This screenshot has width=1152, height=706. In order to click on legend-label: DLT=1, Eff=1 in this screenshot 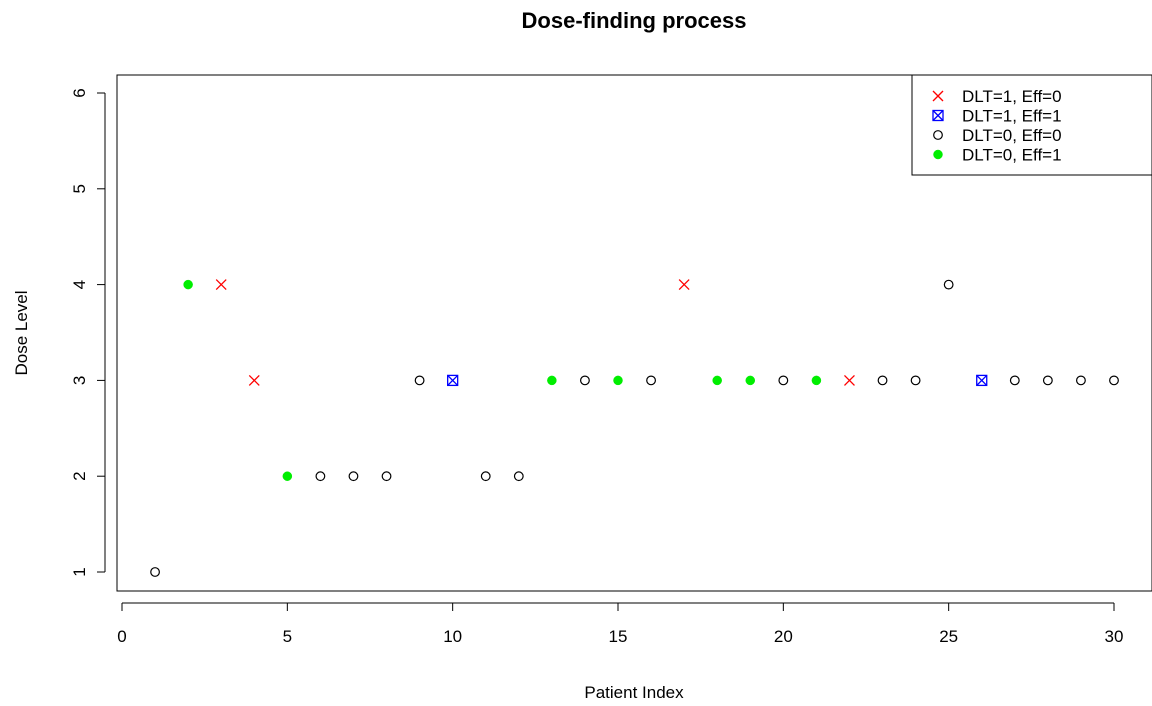, I will do `click(1012, 116)`.